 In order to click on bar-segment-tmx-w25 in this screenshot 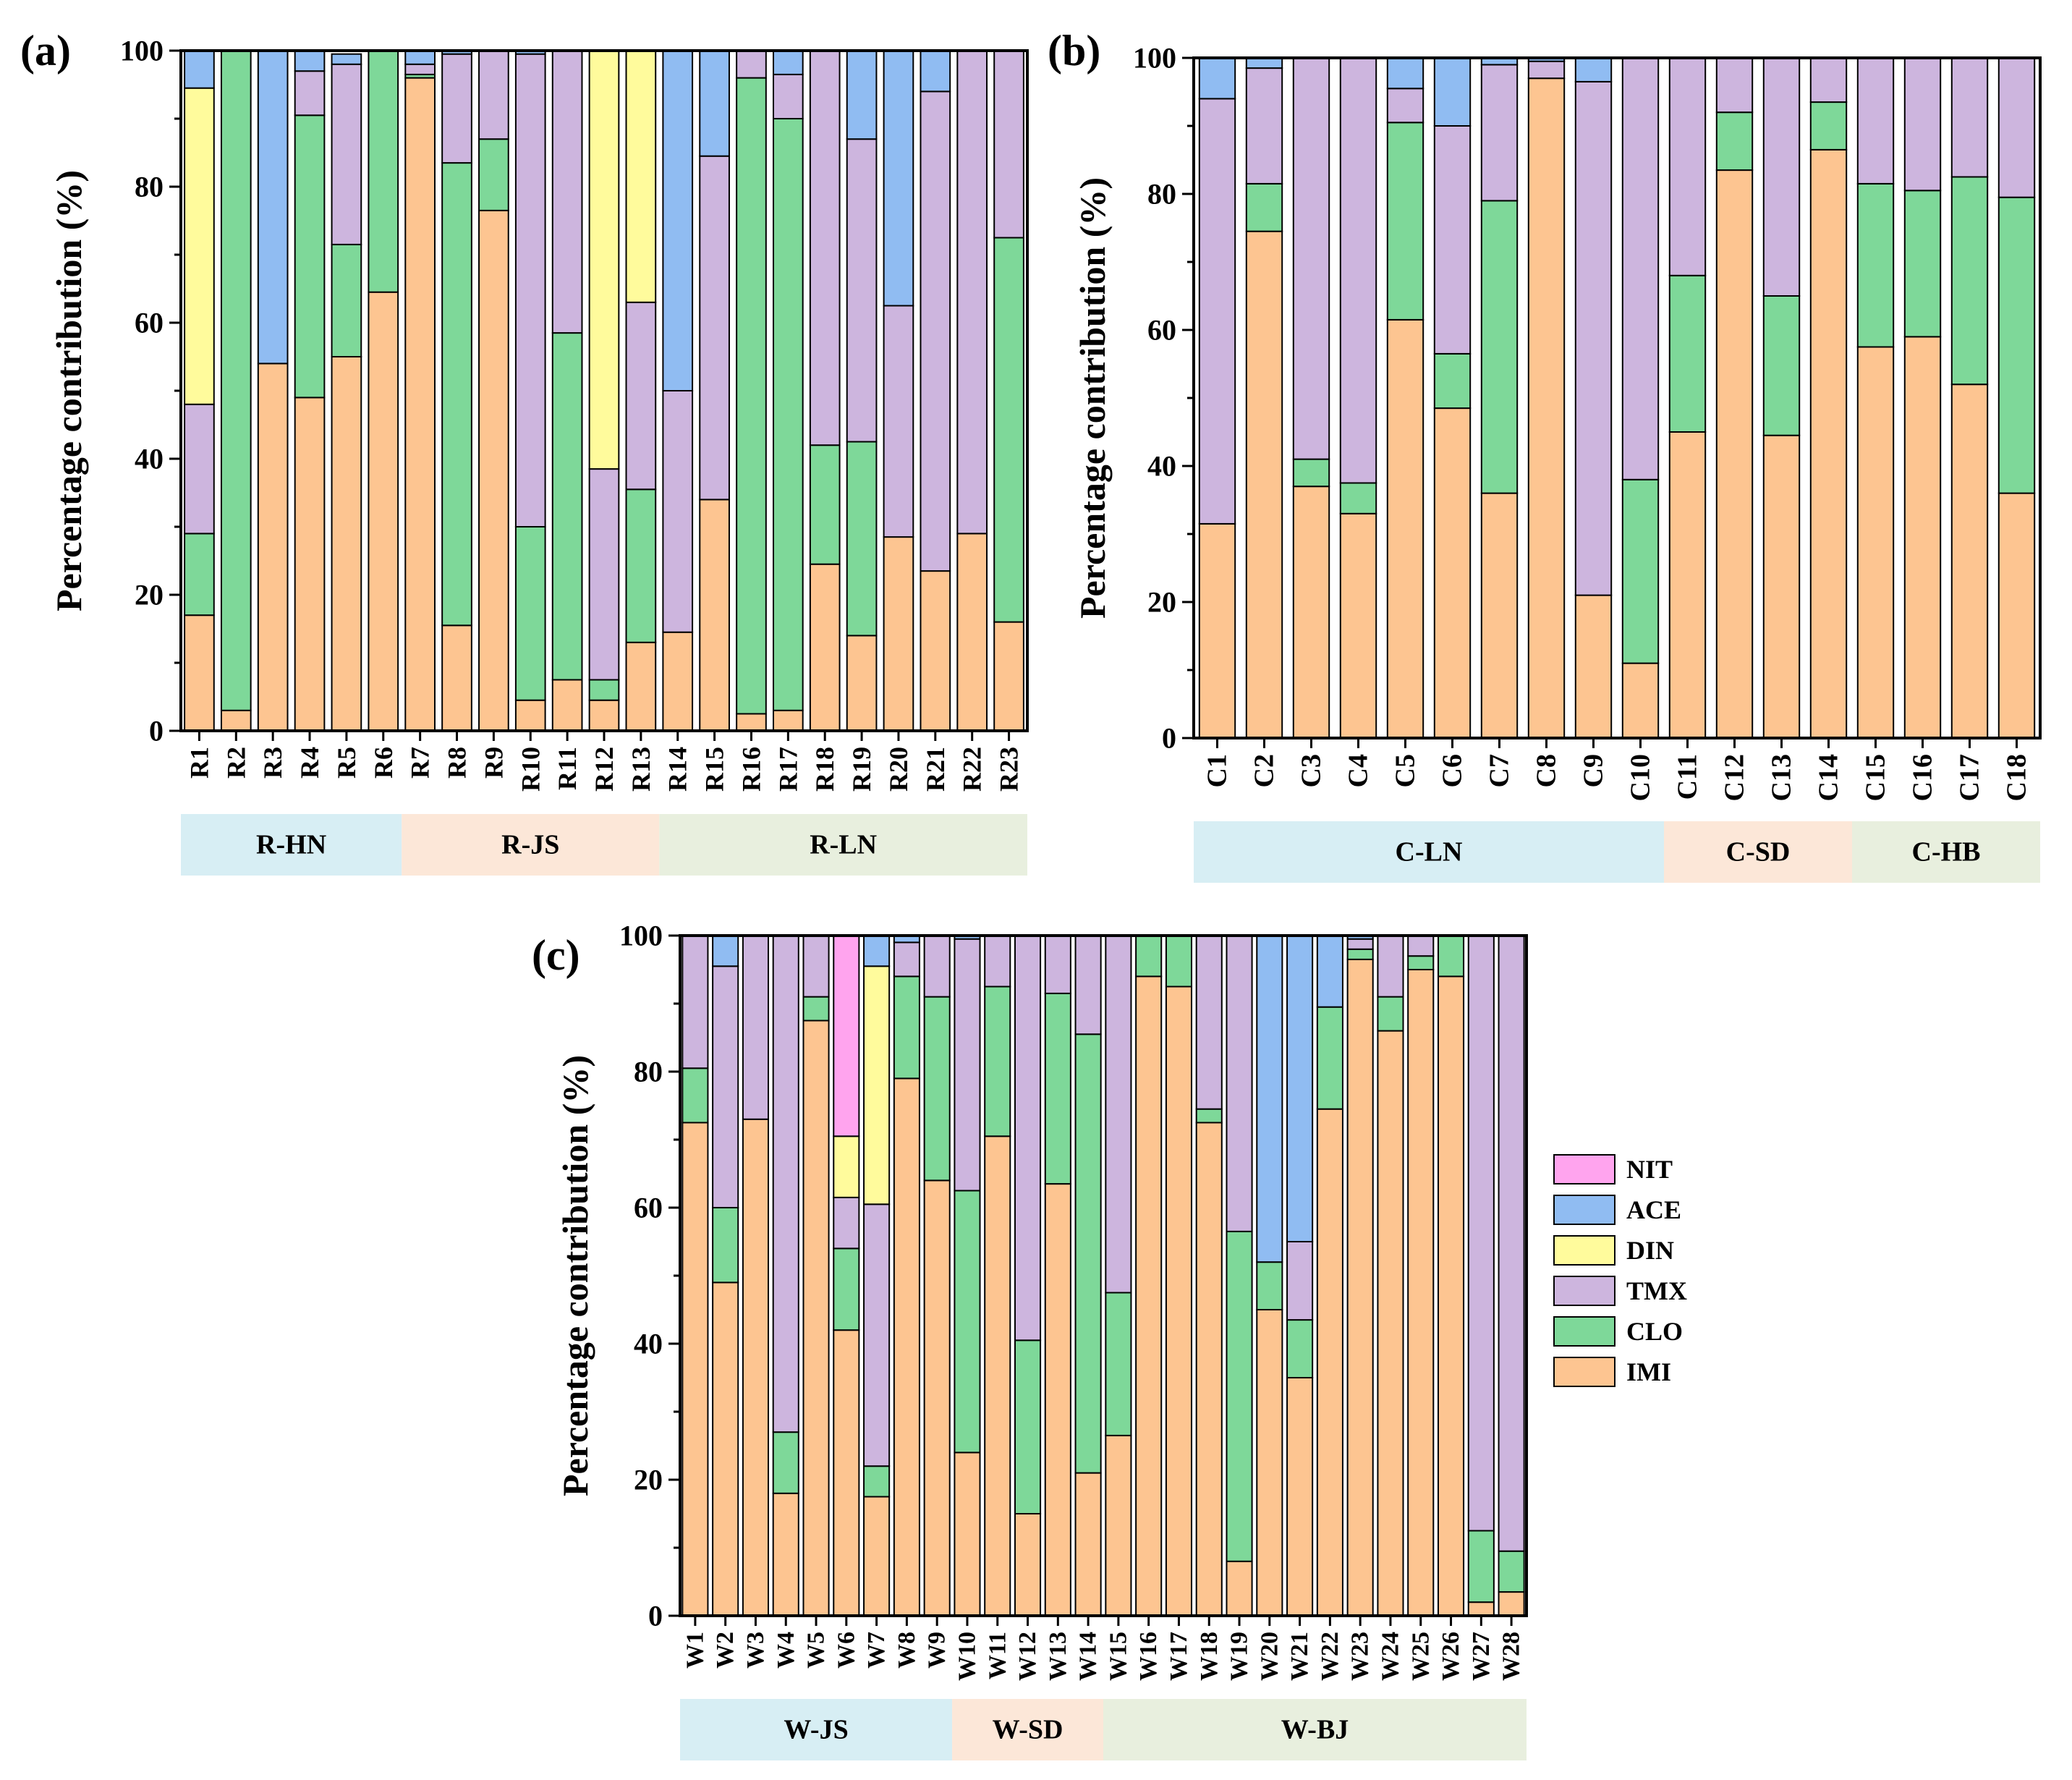, I will do `click(1421, 946)`.